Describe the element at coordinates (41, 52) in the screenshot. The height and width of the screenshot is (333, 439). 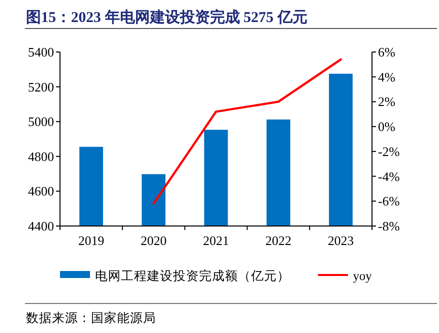
I see `y-tick-label: 5400` at that location.